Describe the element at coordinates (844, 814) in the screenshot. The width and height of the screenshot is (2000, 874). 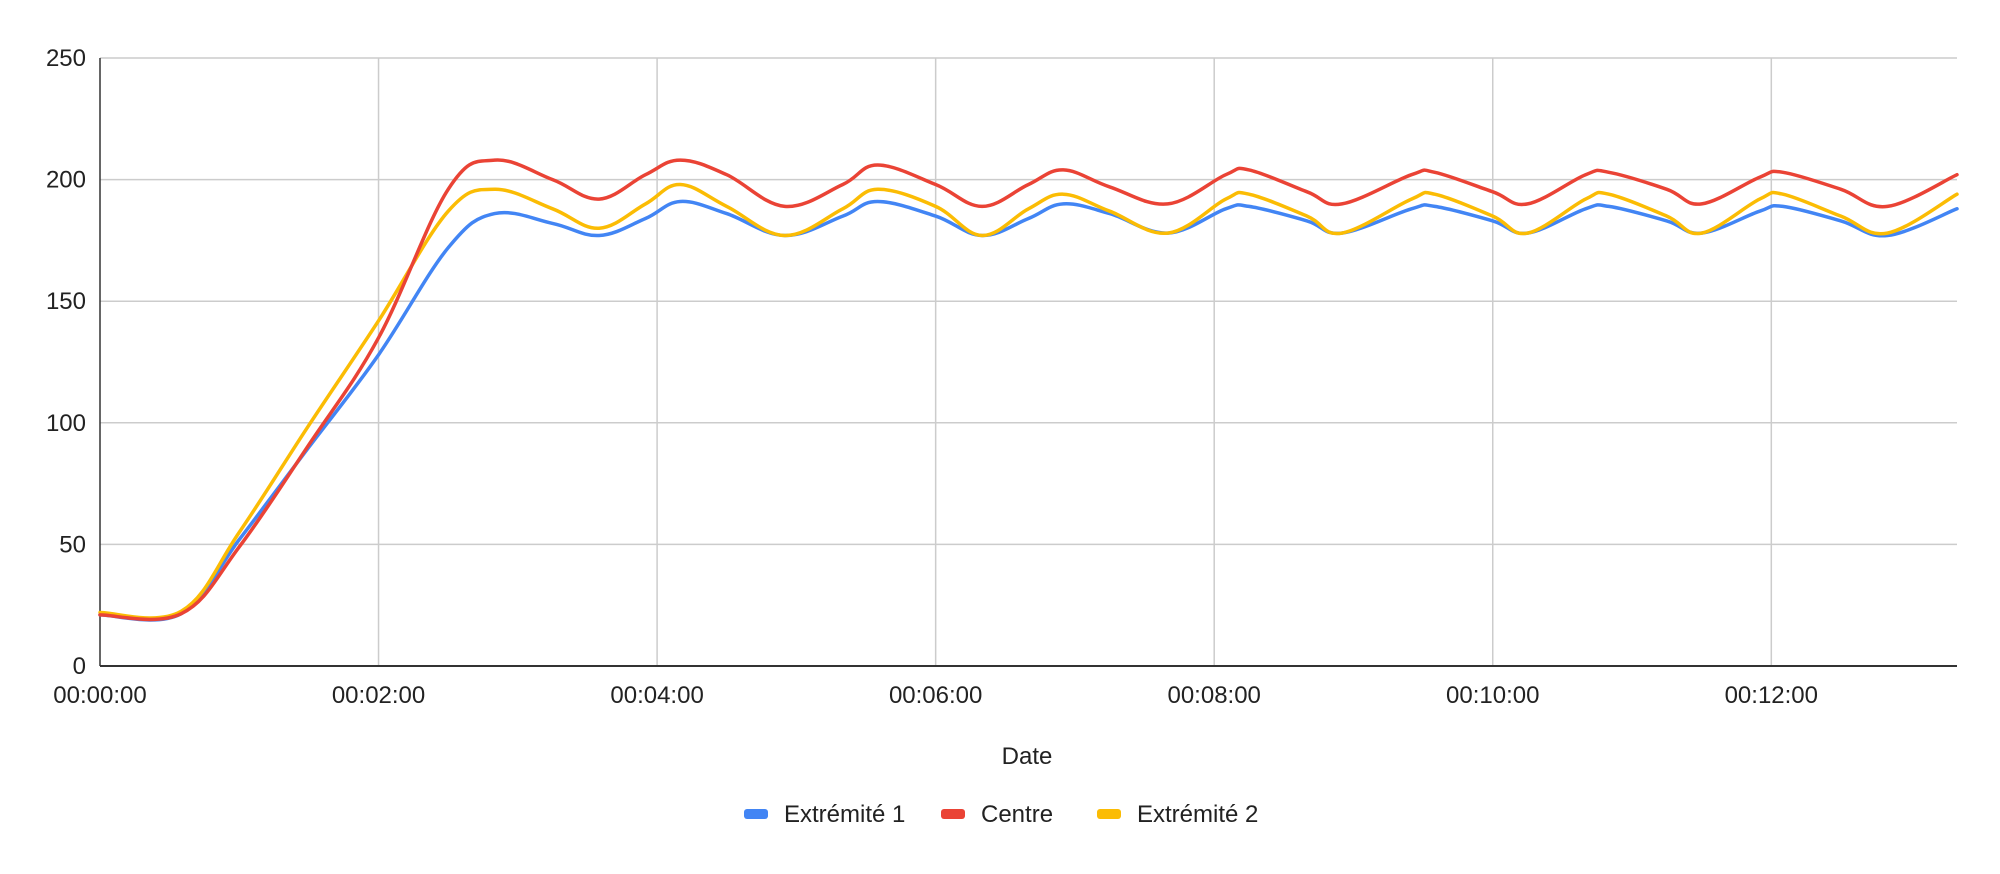
I see `legend-label-extremite-1: Extrémité 1` at that location.